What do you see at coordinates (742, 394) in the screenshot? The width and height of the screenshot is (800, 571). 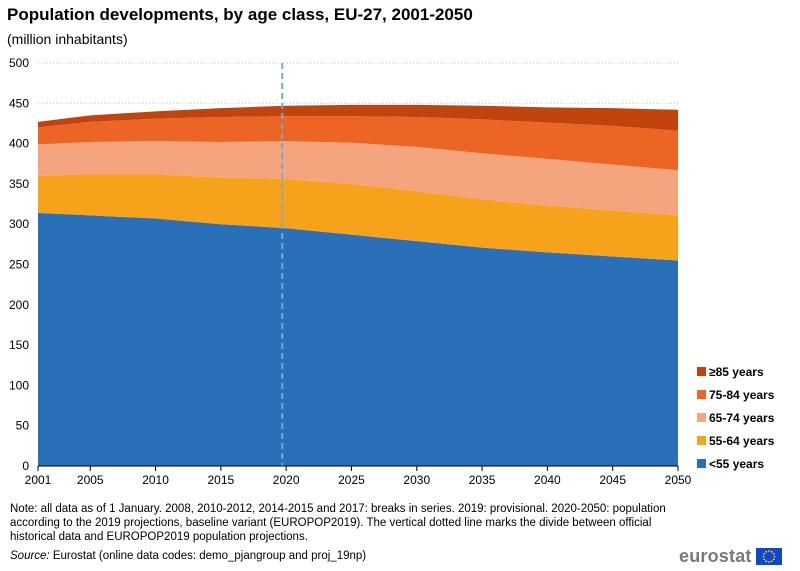 I see `legend-label: 75-84 years` at bounding box center [742, 394].